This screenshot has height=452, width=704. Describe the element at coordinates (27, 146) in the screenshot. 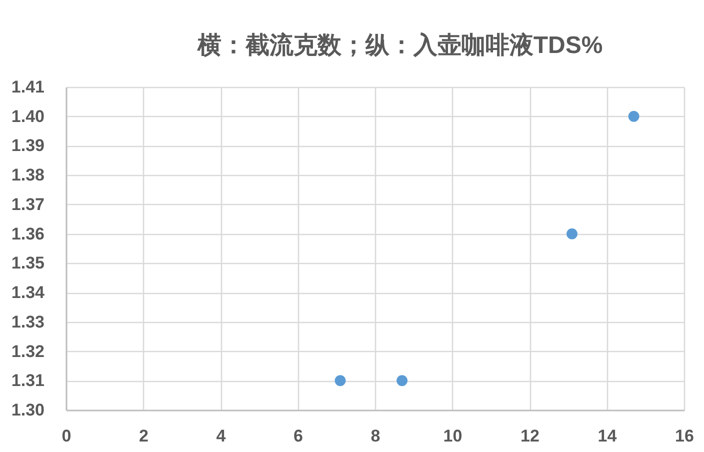

I see `y-tick-label: 1.39` at that location.